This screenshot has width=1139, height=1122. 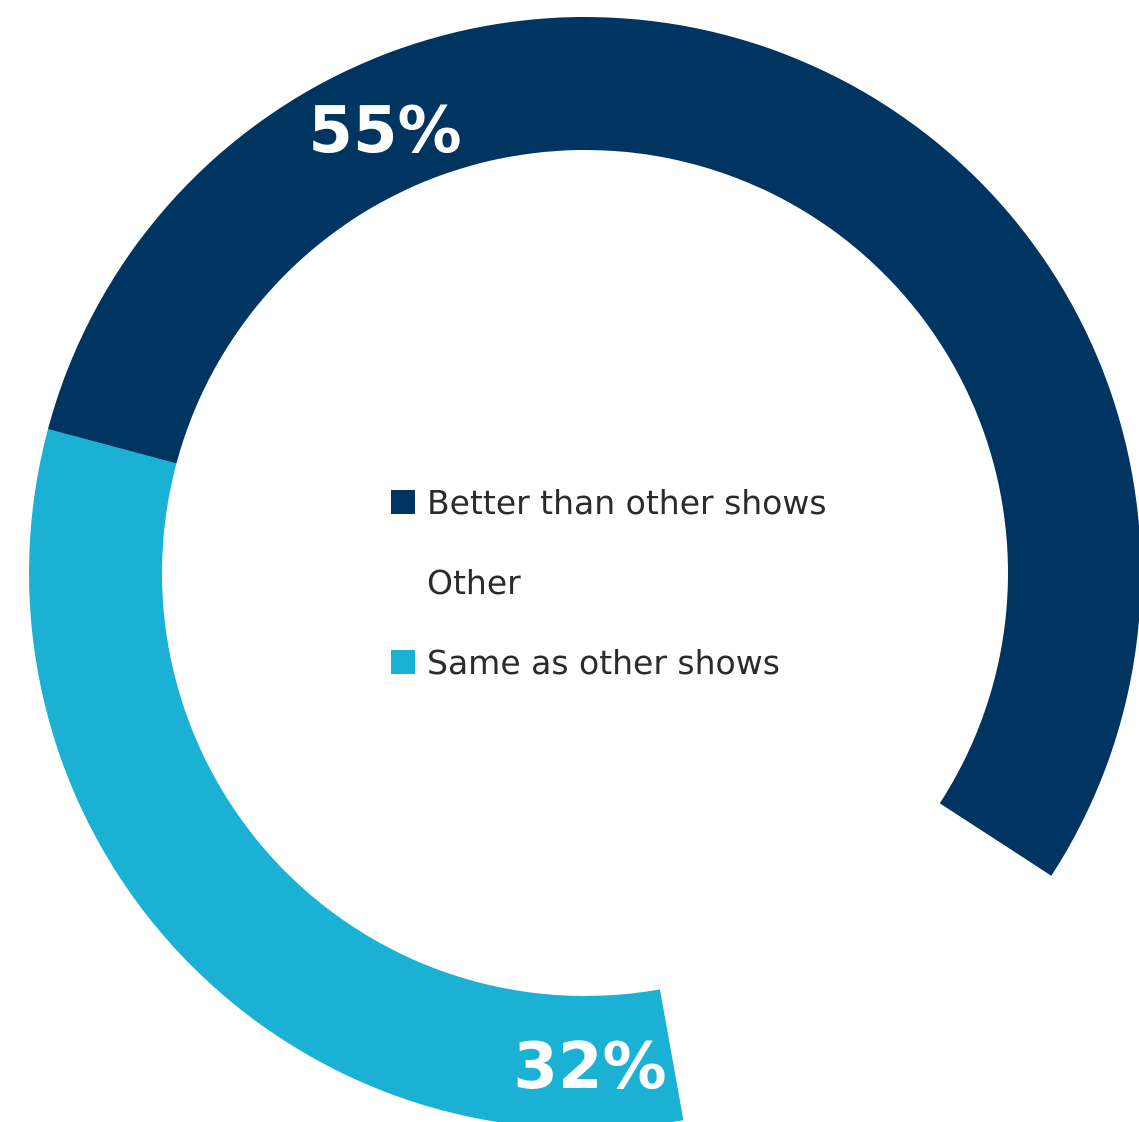 I want to click on legend-item-better: Better than other shows, so click(x=609, y=502).